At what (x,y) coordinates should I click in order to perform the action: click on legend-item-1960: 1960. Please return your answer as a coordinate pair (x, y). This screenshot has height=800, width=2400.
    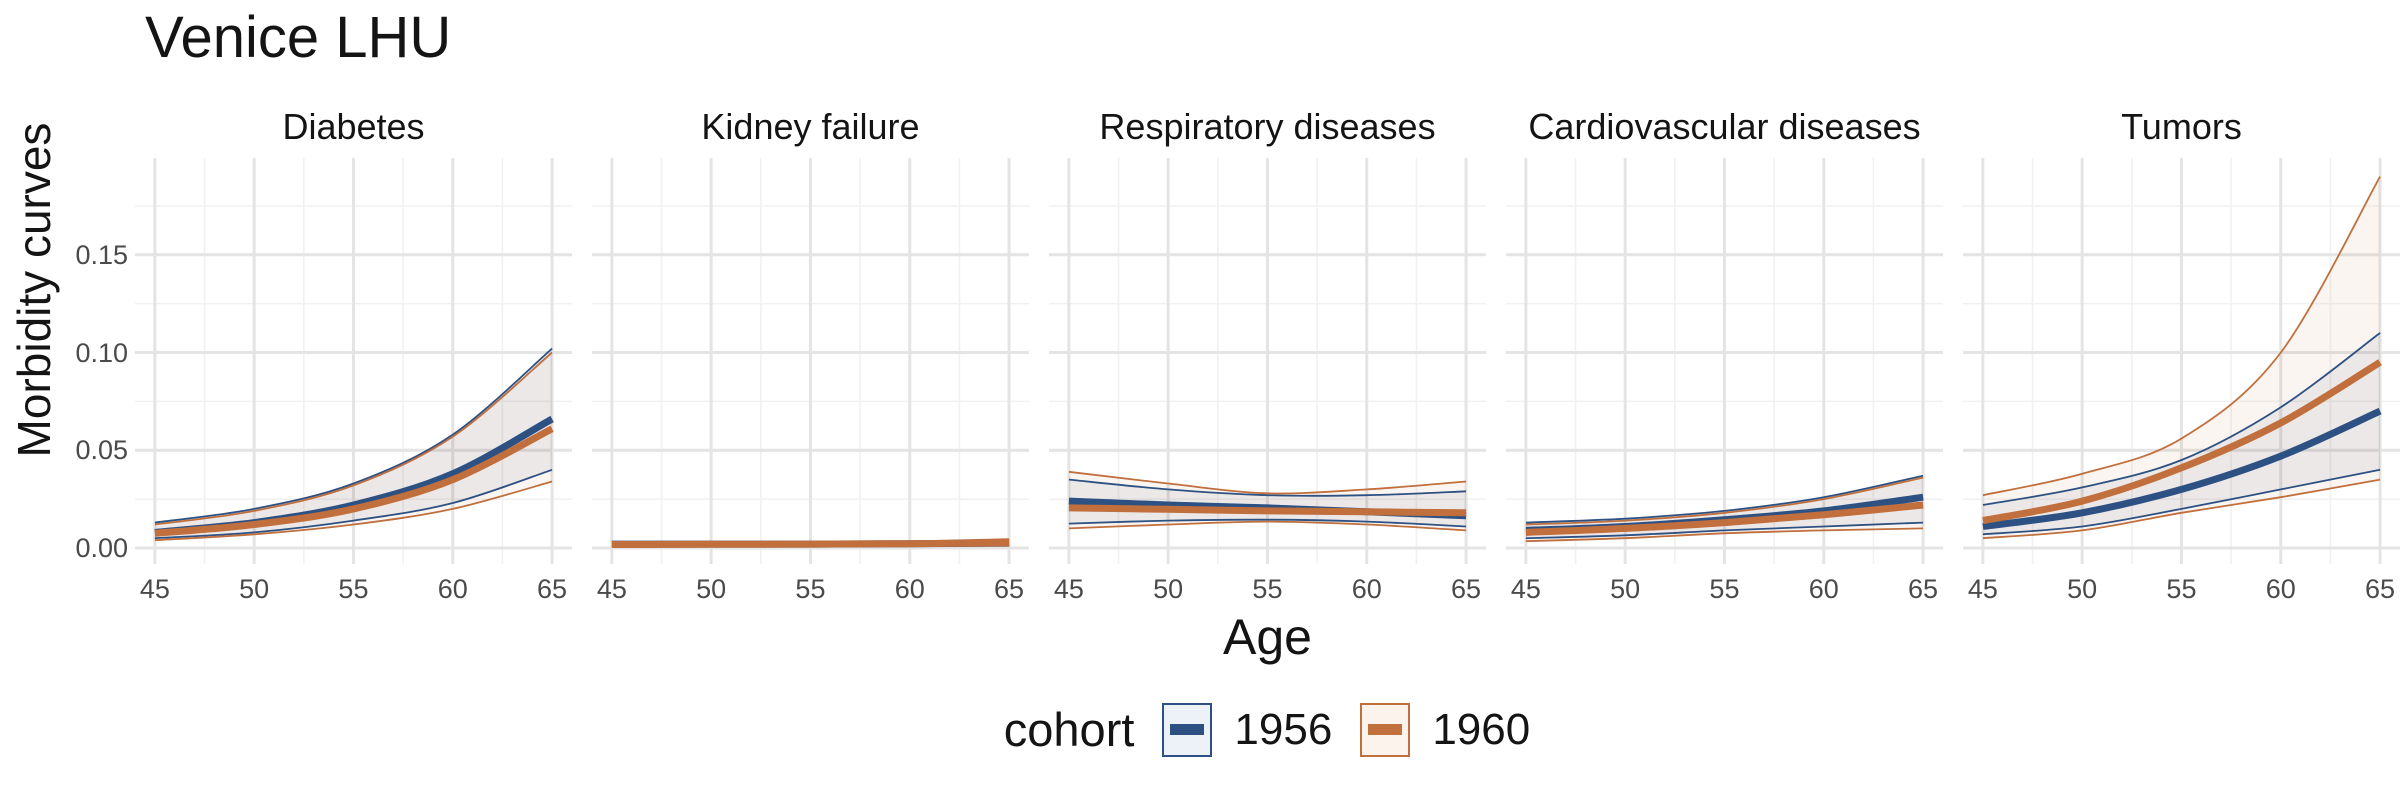
    Looking at the image, I should click on (1445, 729).